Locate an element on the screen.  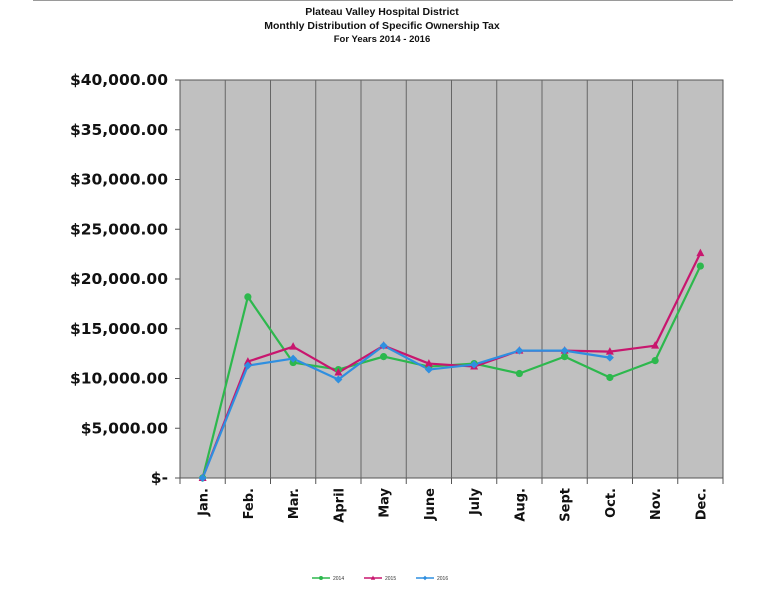
y-tick-label: $5,000.00 is located at coordinates (124, 428).